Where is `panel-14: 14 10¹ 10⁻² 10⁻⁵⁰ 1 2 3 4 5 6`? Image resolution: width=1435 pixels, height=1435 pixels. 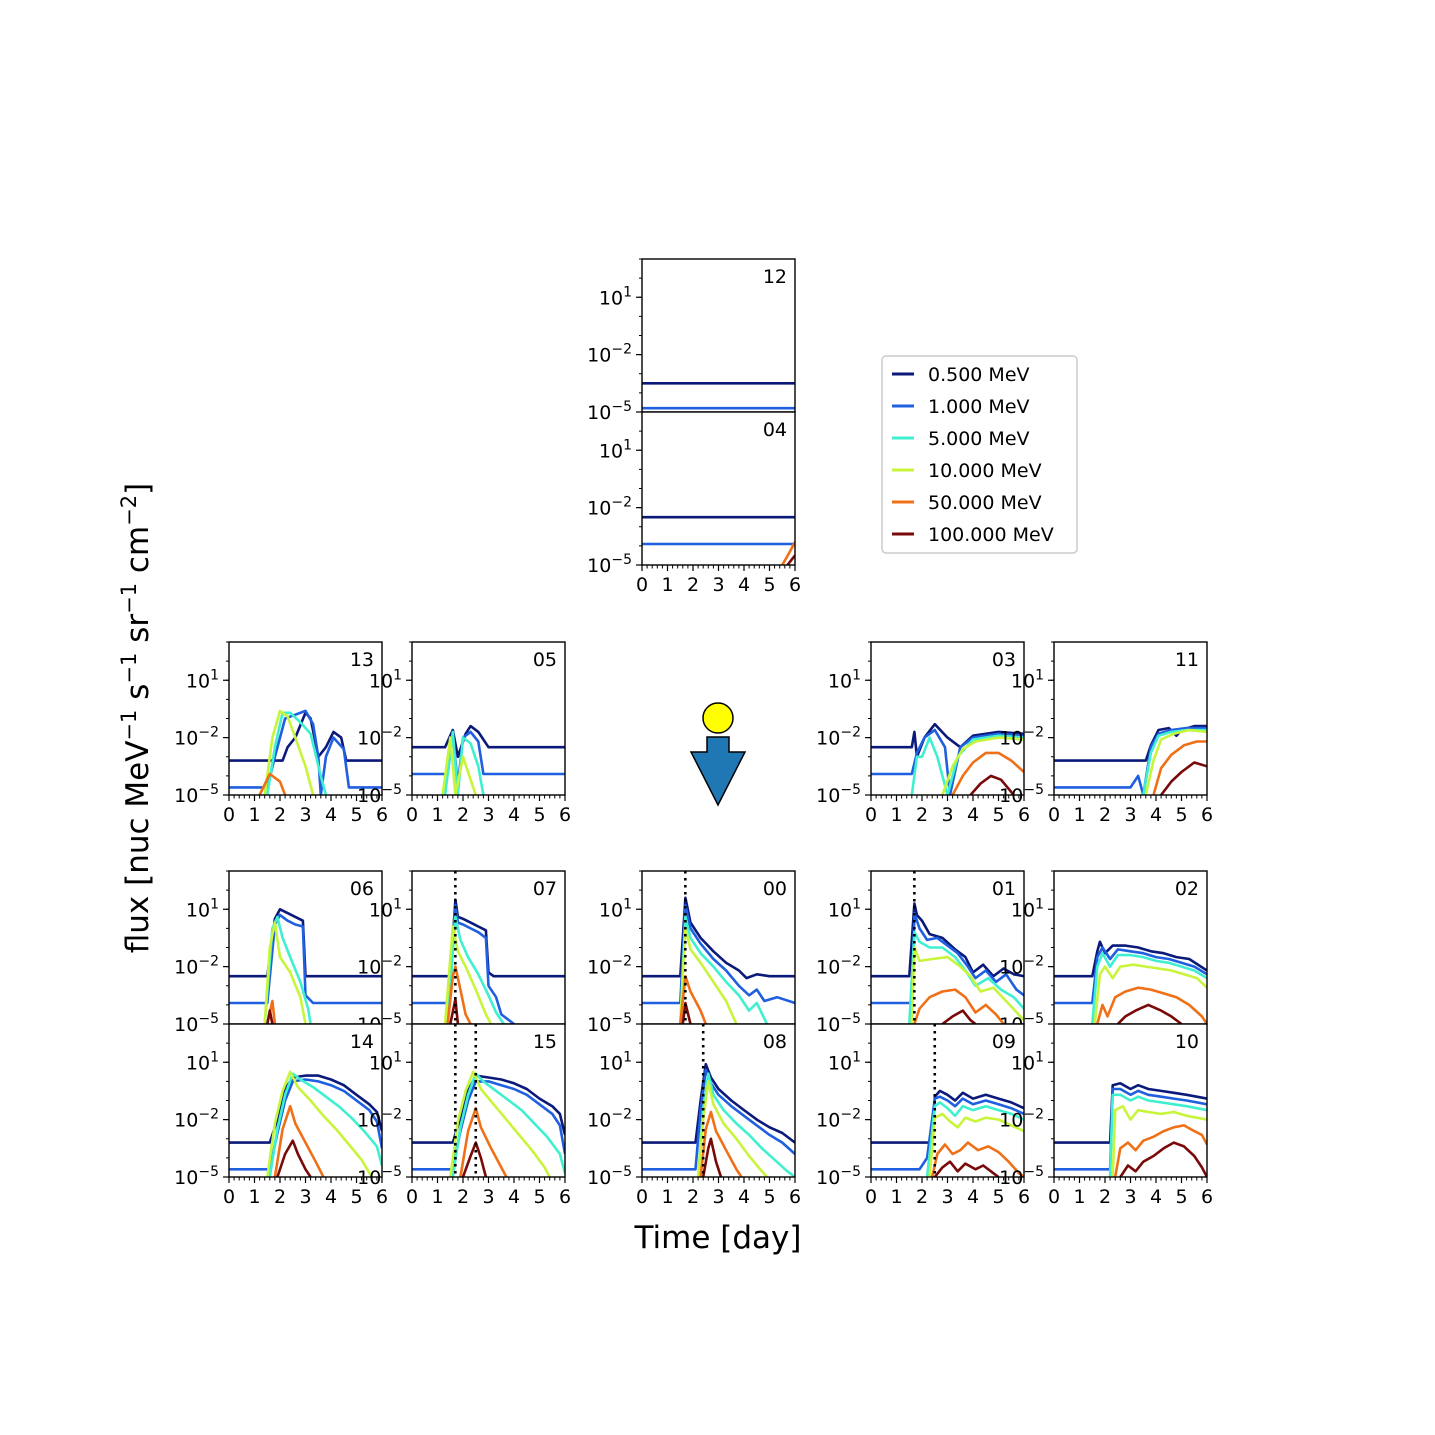 panel-14: 14 10¹ 10⁻² 10⁻⁵⁰ 1 2 3 4 5 6 is located at coordinates (281, 1115).